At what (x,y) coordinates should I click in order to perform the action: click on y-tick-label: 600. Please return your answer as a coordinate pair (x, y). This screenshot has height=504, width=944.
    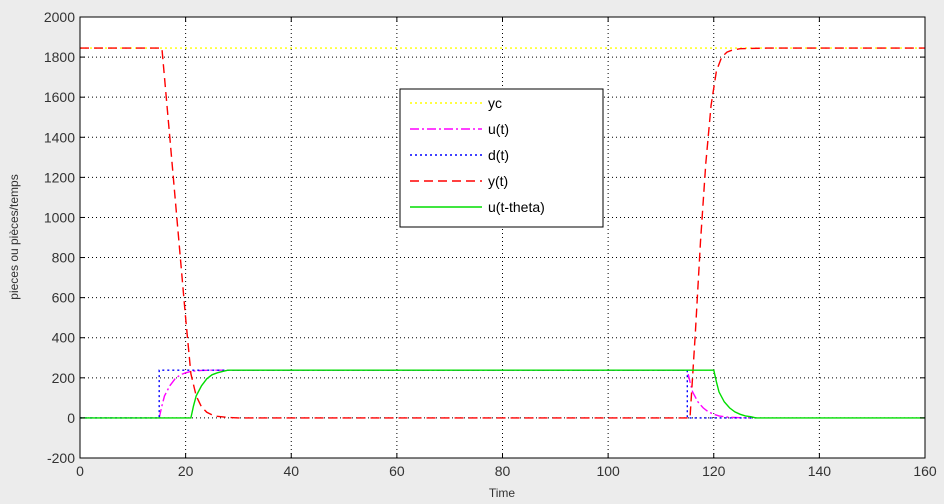
    Looking at the image, I should click on (64, 298).